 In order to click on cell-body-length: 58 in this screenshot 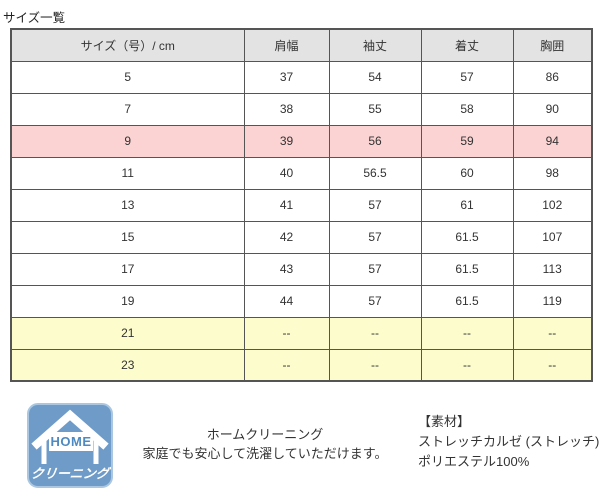, I will do `click(467, 109)`.